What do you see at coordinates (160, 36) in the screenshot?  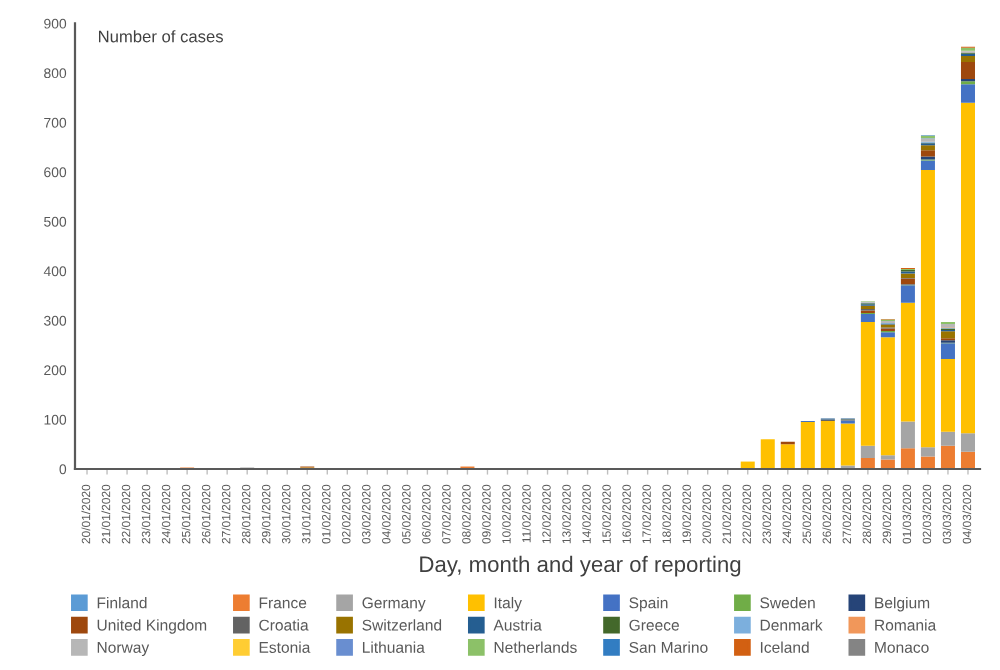 I see `y-axis-title: Number of cases` at bounding box center [160, 36].